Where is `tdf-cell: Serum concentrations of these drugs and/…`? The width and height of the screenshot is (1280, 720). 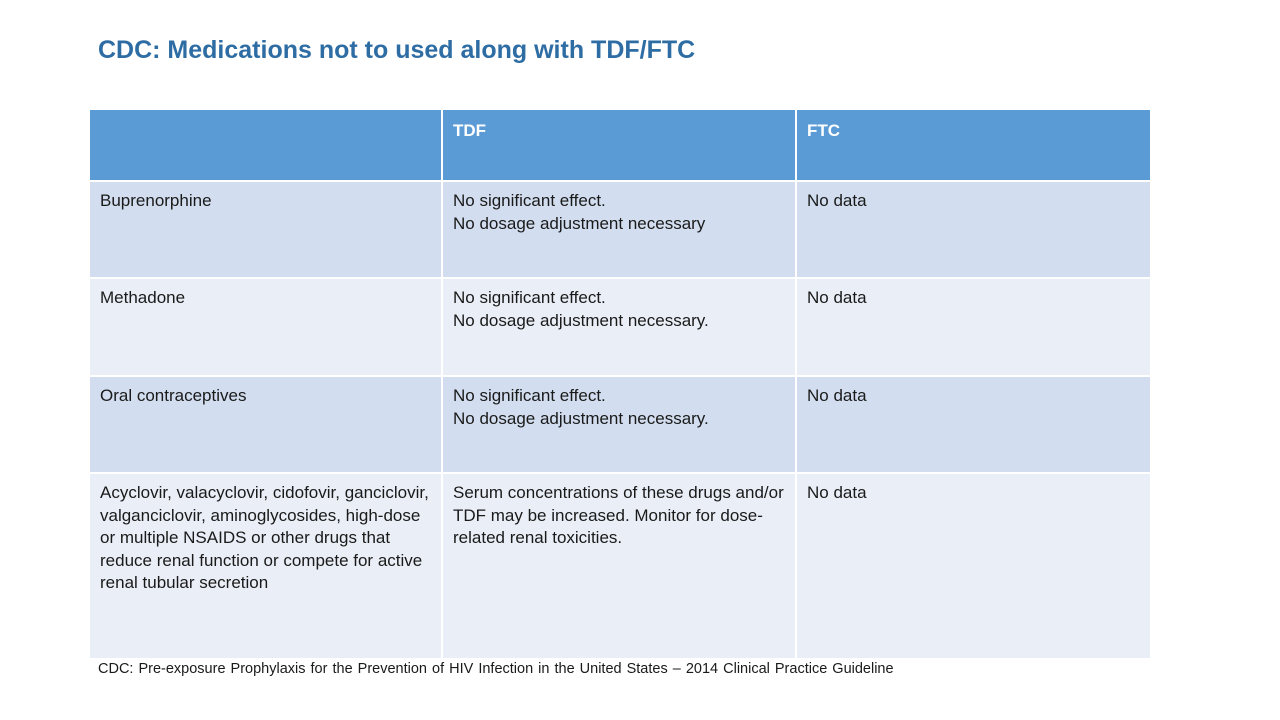
tdf-cell: Serum concentrations of these drugs and/… is located at coordinates (619, 566).